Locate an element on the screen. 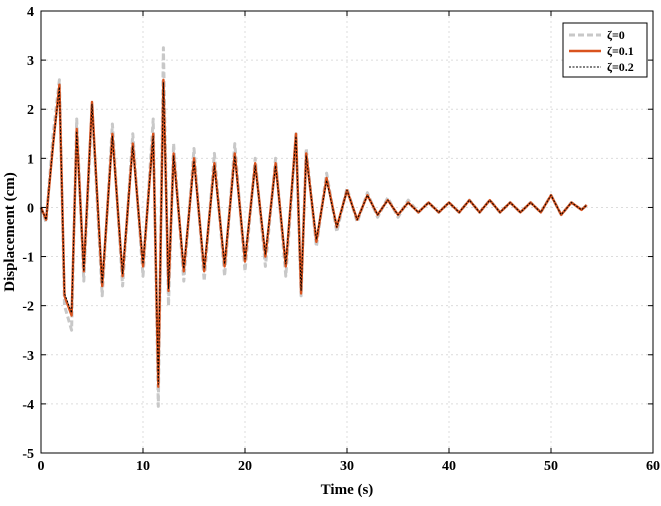 This screenshot has width=661, height=506. y-tick-label: -1 is located at coordinates (28, 258).